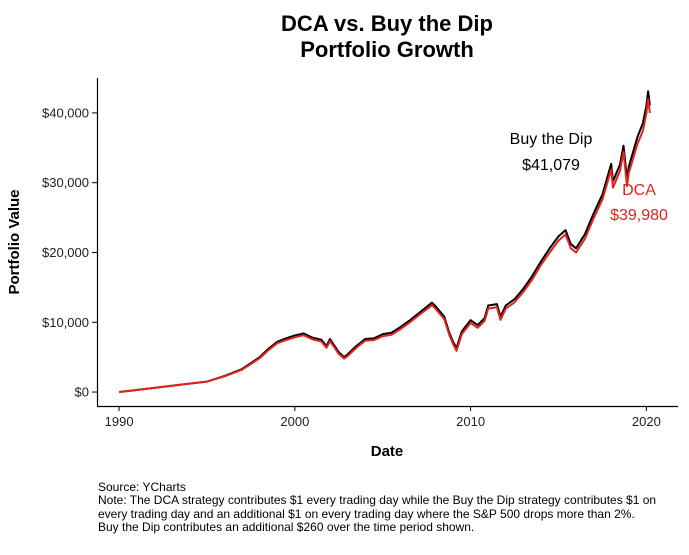 This screenshot has height=555, width=689. What do you see at coordinates (82, 392) in the screenshot?
I see `y-tick-label: $0` at bounding box center [82, 392].